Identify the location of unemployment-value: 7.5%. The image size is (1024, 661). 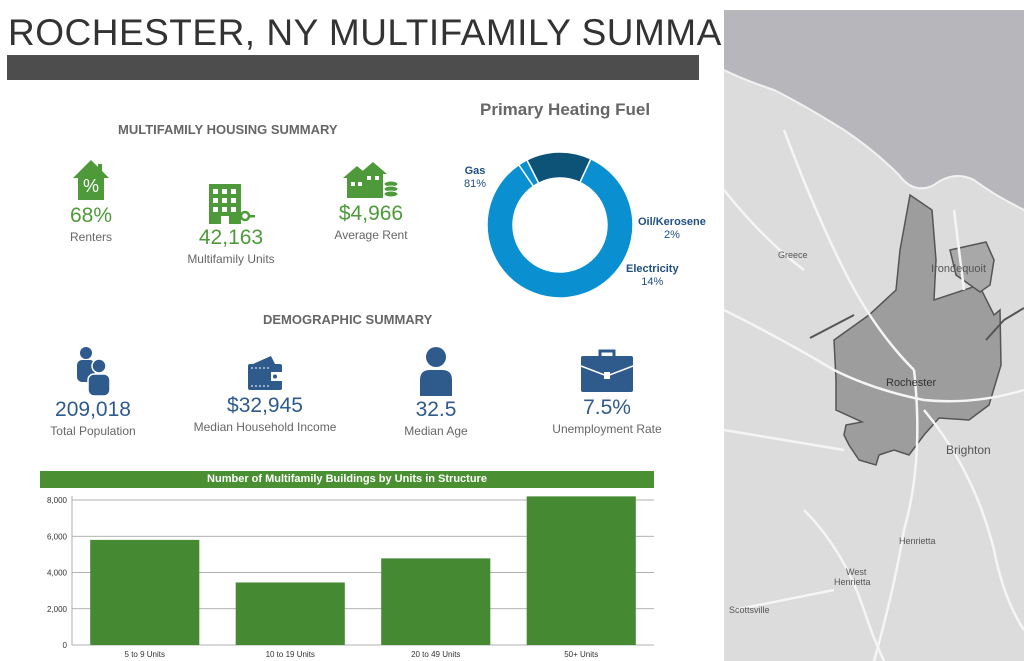
(607, 407).